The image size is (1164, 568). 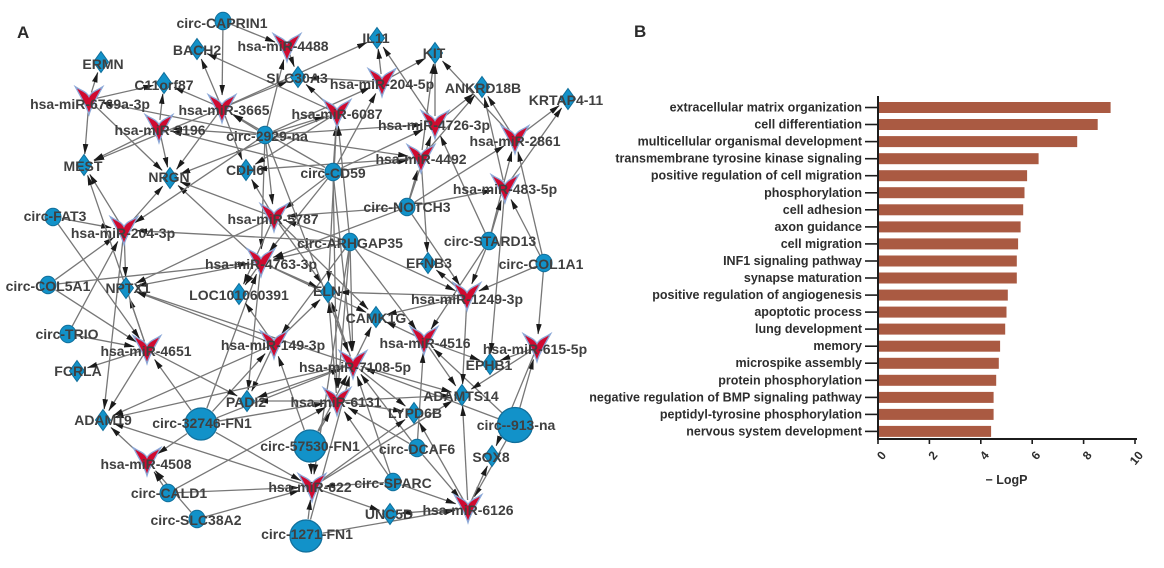 What do you see at coordinates (221, 23) in the screenshot?
I see `svg-text: circ-CAPRIN1` at bounding box center [221, 23].